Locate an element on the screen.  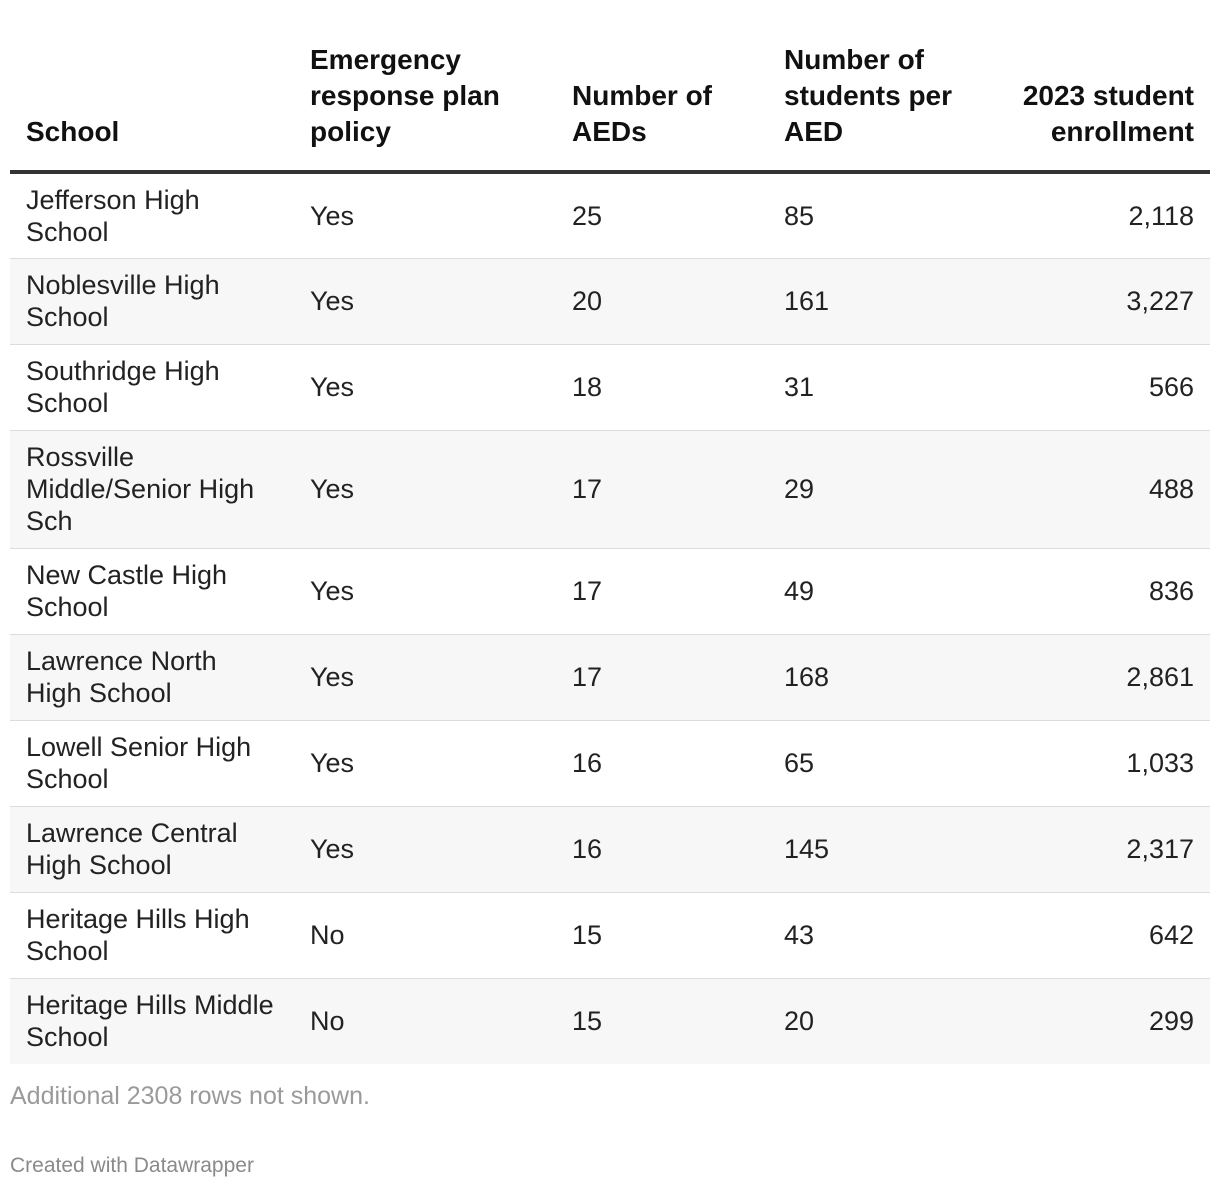
aed-count-cell: 25 is located at coordinates (587, 215).